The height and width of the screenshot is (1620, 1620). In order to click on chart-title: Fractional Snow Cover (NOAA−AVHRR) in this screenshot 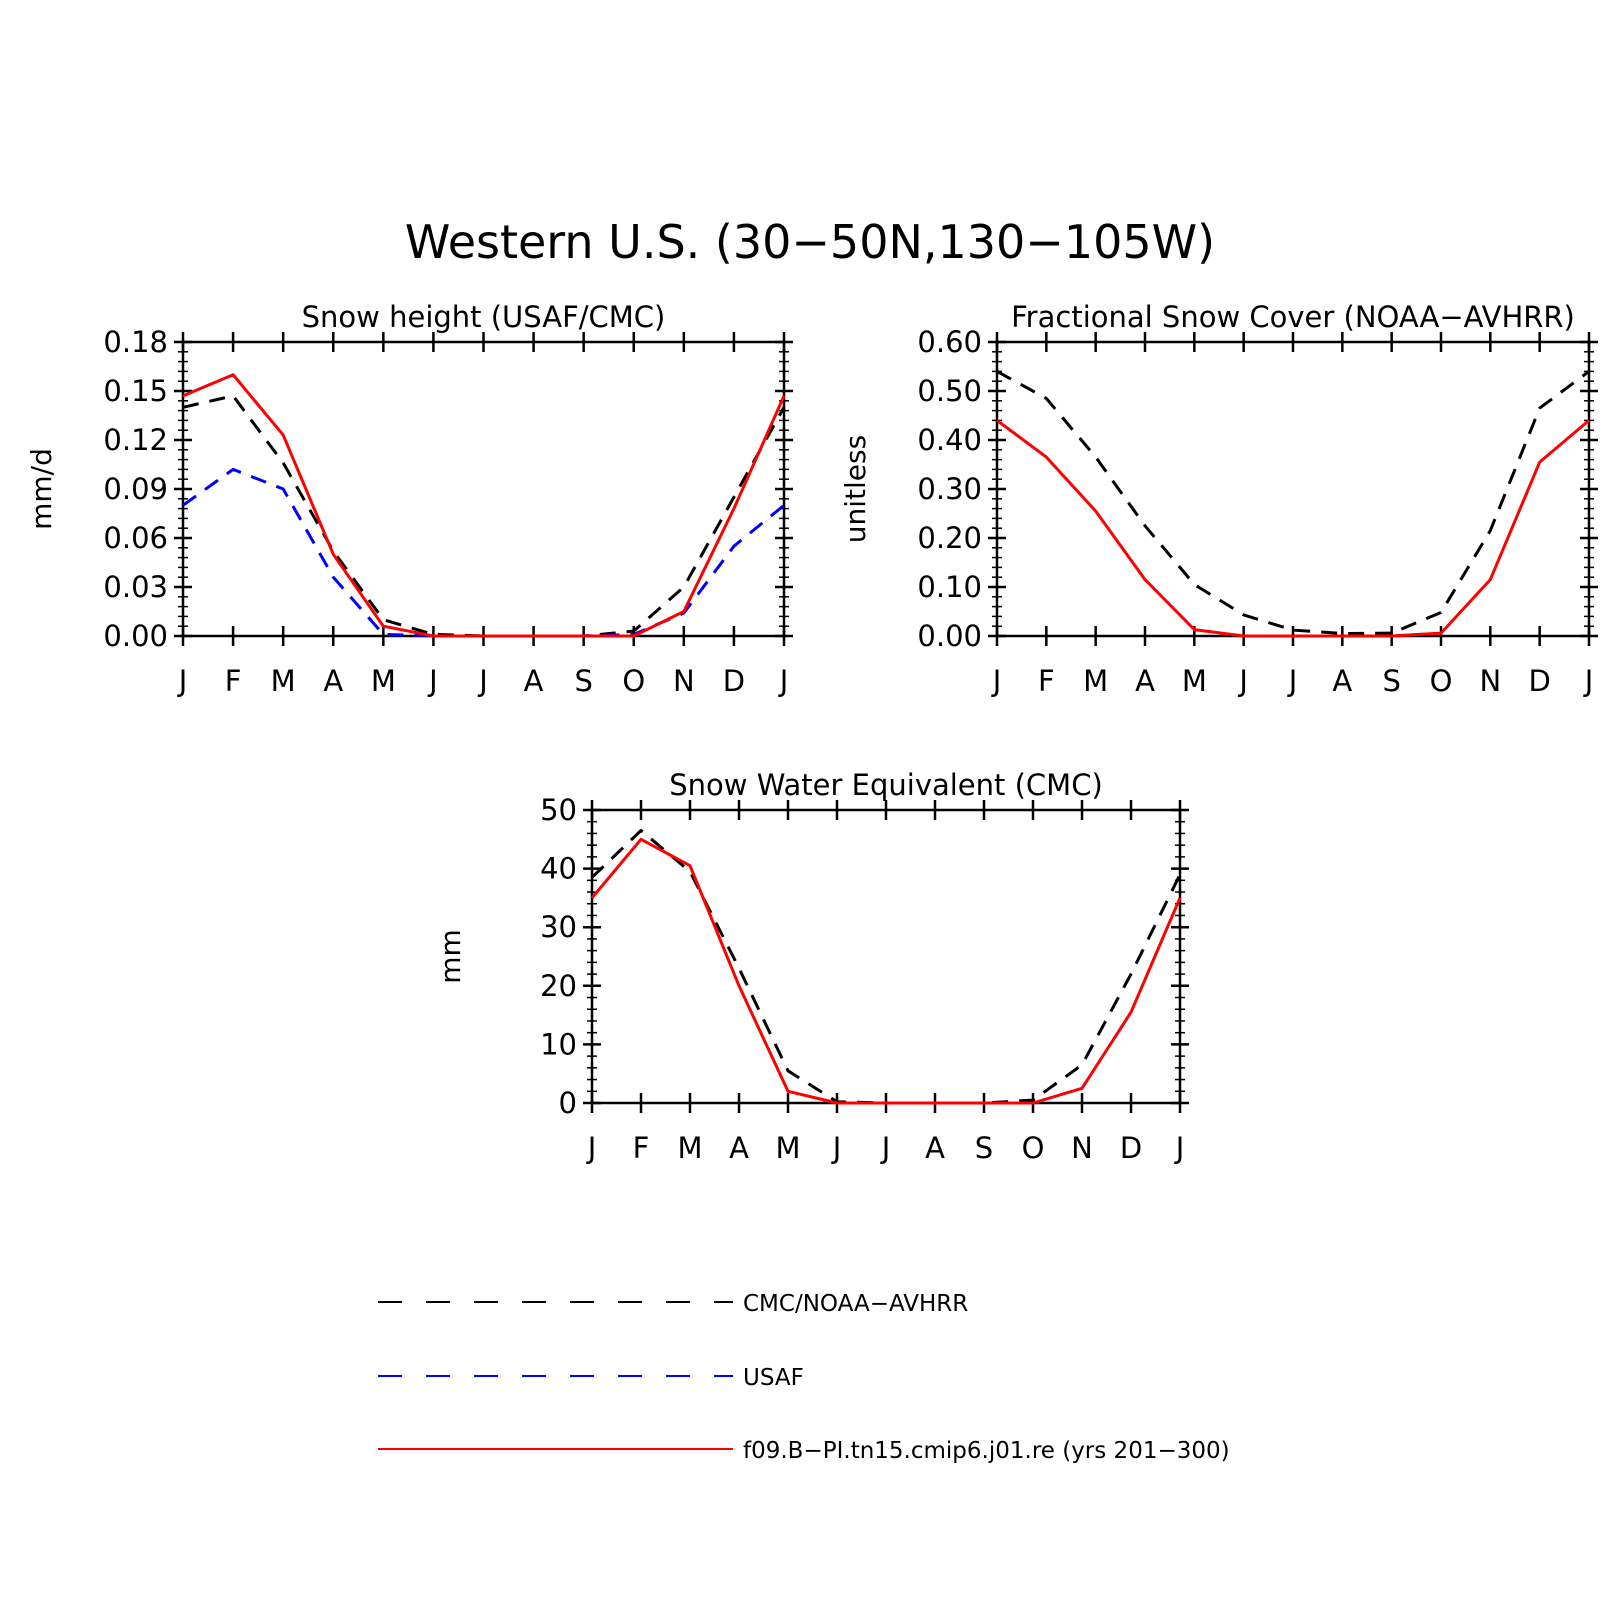, I will do `click(1293, 317)`.